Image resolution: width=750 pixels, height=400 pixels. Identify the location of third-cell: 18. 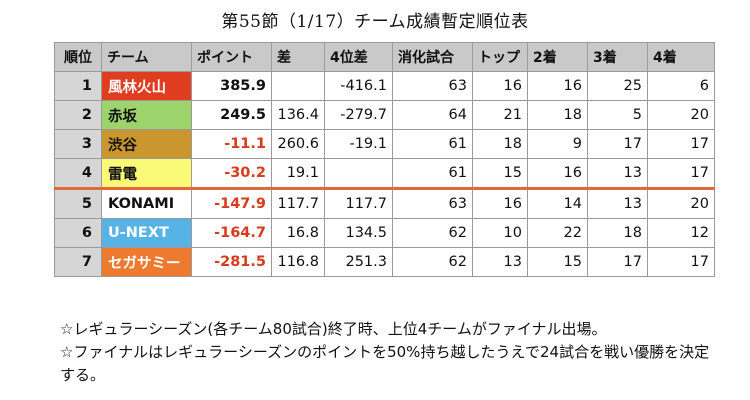
(617, 233).